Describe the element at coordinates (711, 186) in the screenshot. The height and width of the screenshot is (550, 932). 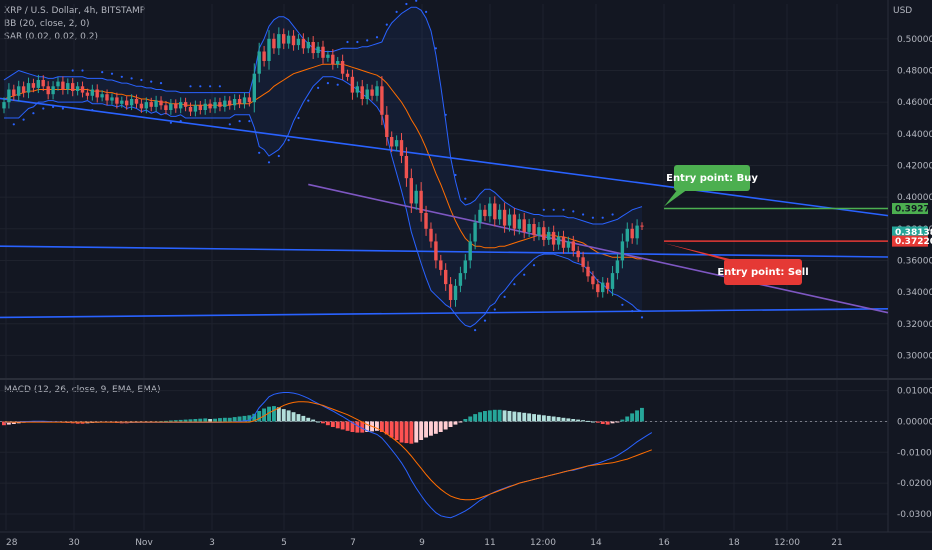
I see `buy-callout: Entry point: Buy` at that location.